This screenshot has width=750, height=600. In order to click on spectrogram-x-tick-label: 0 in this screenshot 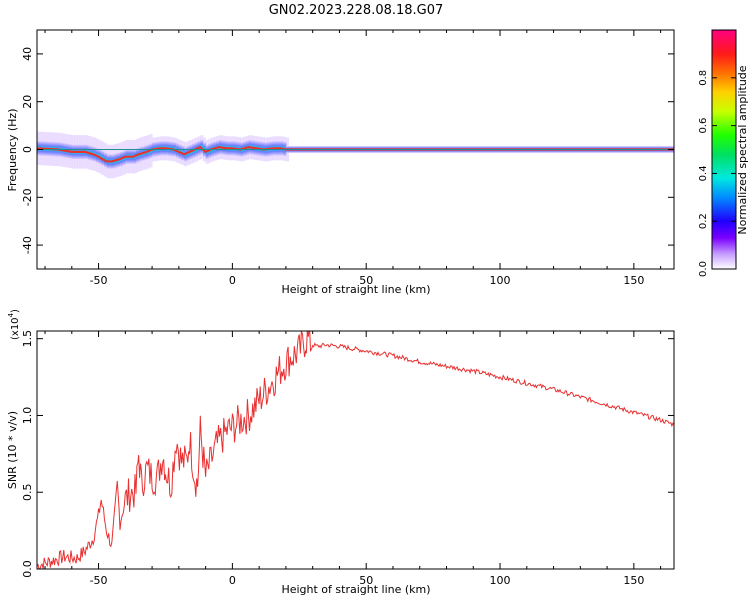, I will do `click(232, 280)`.